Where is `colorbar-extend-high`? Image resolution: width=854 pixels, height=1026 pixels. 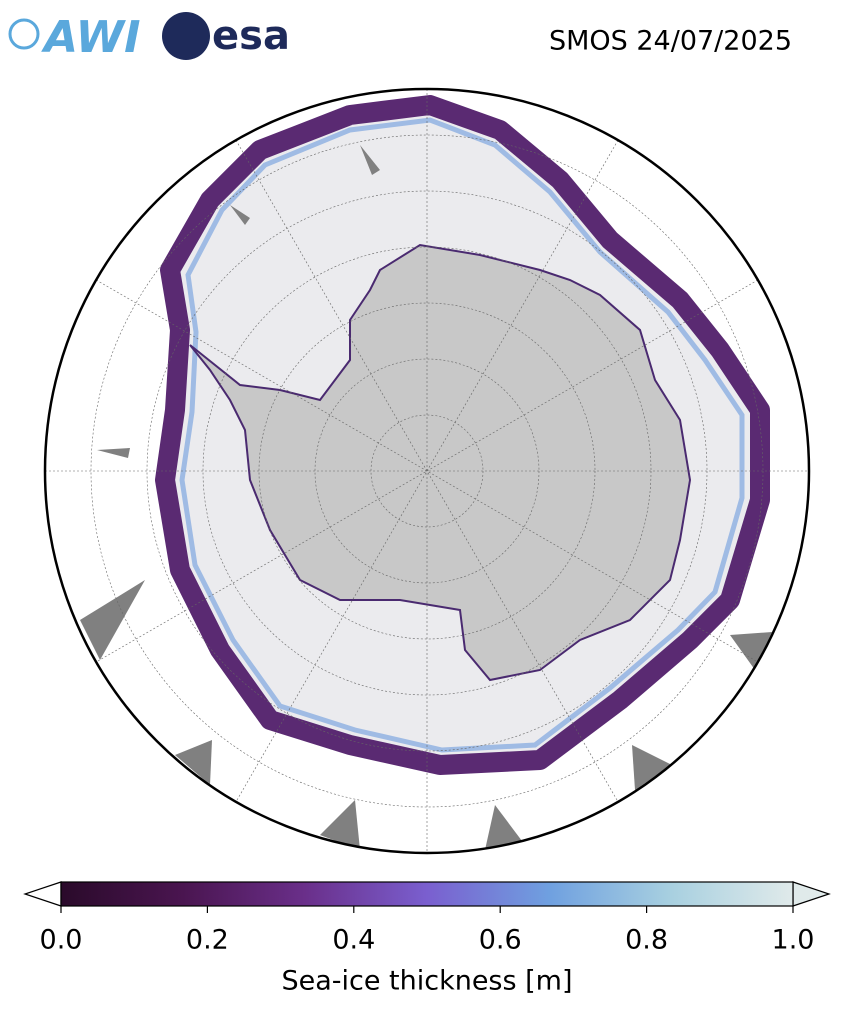 colorbar-extend-high is located at coordinates (811, 894).